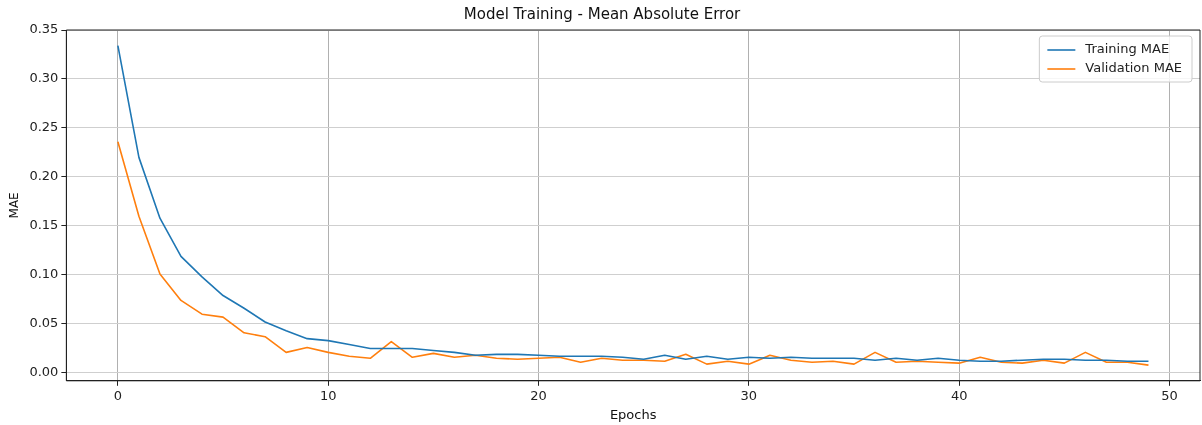 This screenshot has width=1202, height=425. What do you see at coordinates (44, 127) in the screenshot?
I see `y-tick-label: 0.25` at bounding box center [44, 127].